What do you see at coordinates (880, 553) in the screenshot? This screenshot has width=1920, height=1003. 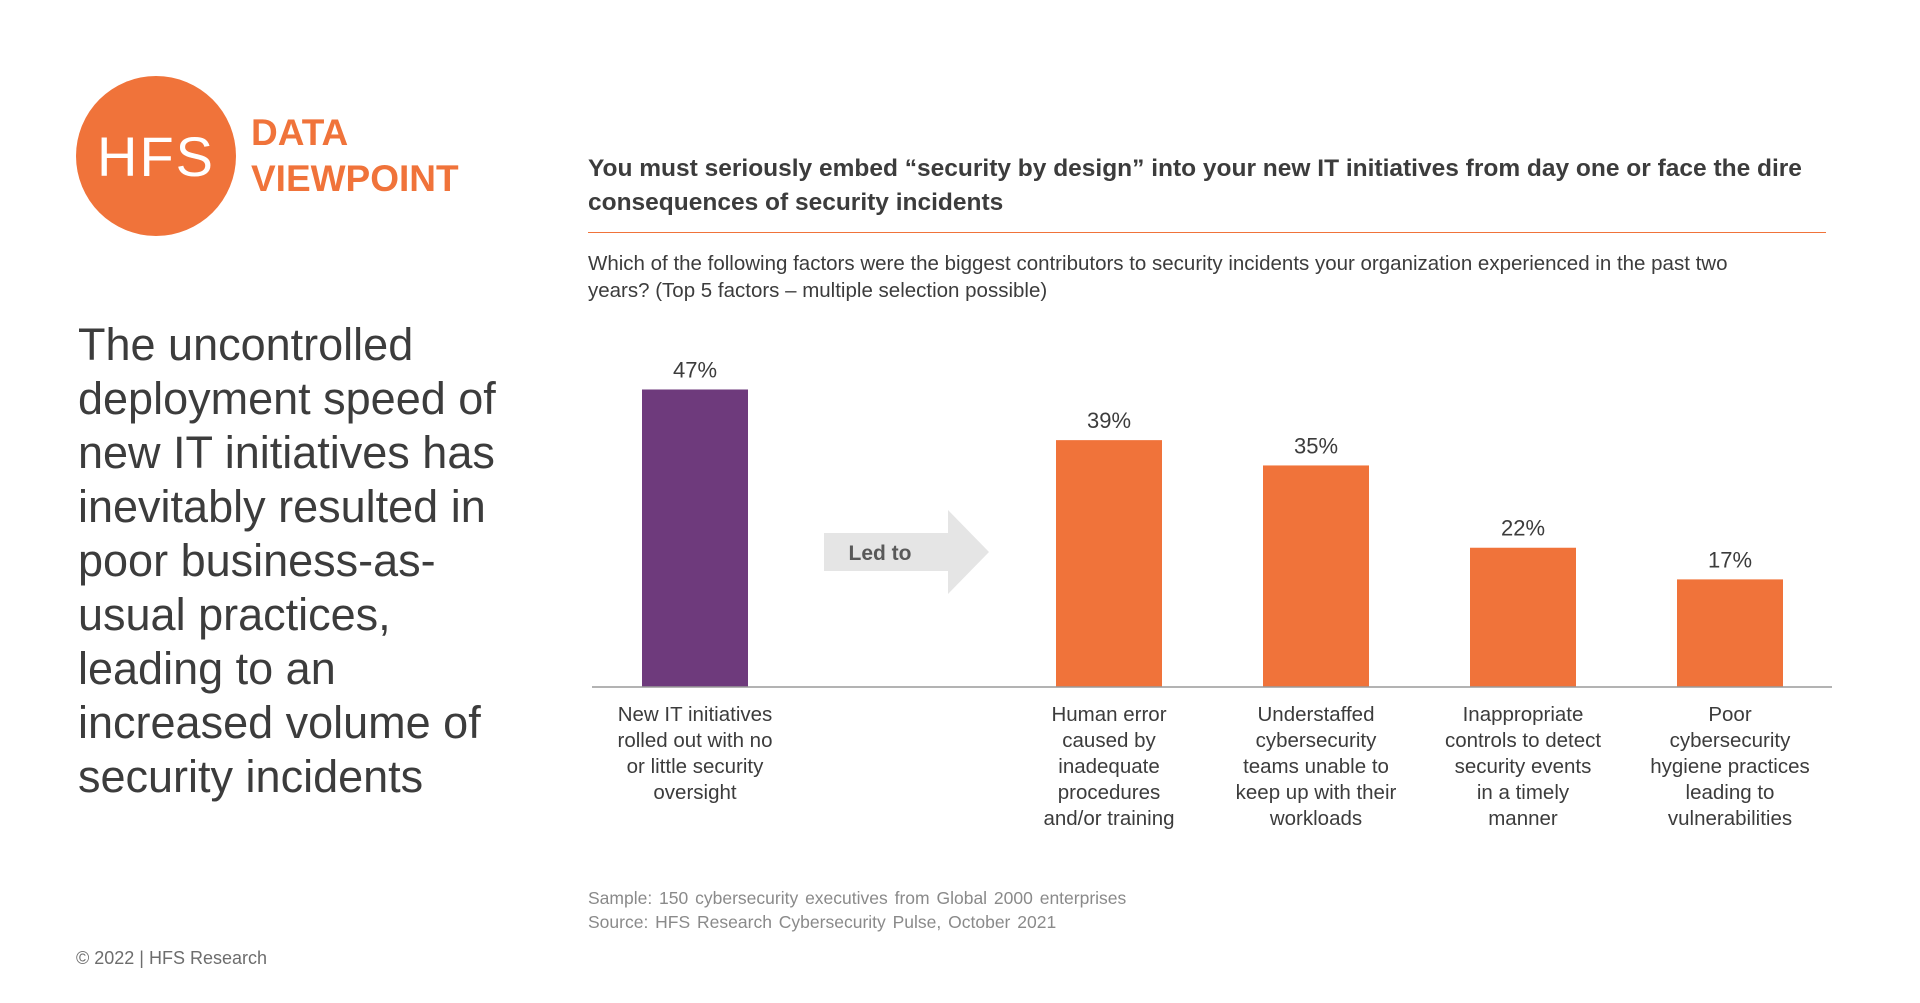 I see `led-to-label: Led to` at bounding box center [880, 553].